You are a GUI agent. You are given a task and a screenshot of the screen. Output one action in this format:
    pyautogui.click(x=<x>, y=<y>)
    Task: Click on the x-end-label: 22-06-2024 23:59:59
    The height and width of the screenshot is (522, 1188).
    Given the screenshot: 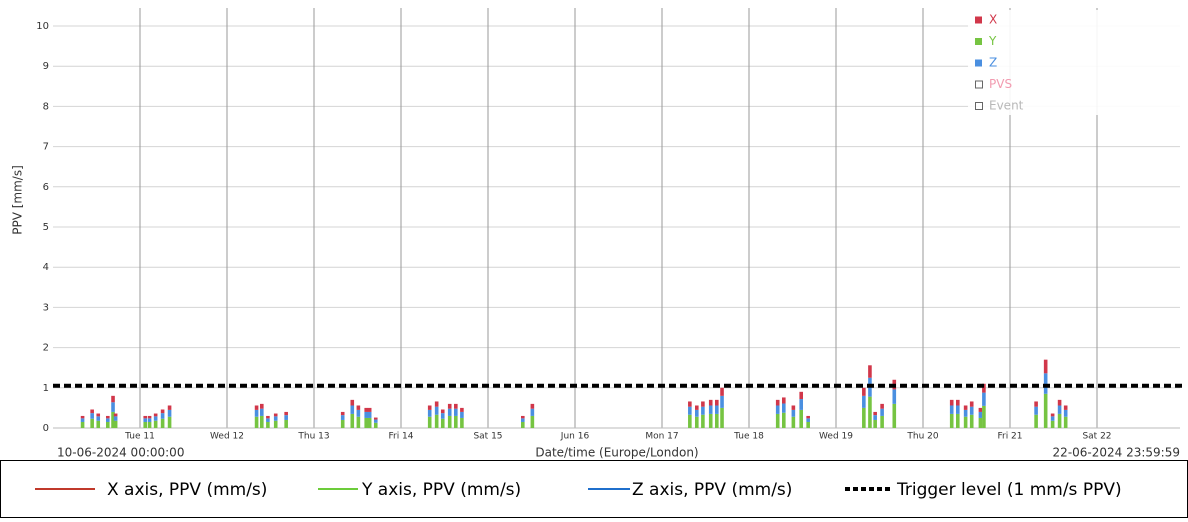 What is the action you would take?
    pyautogui.click(x=1116, y=453)
    